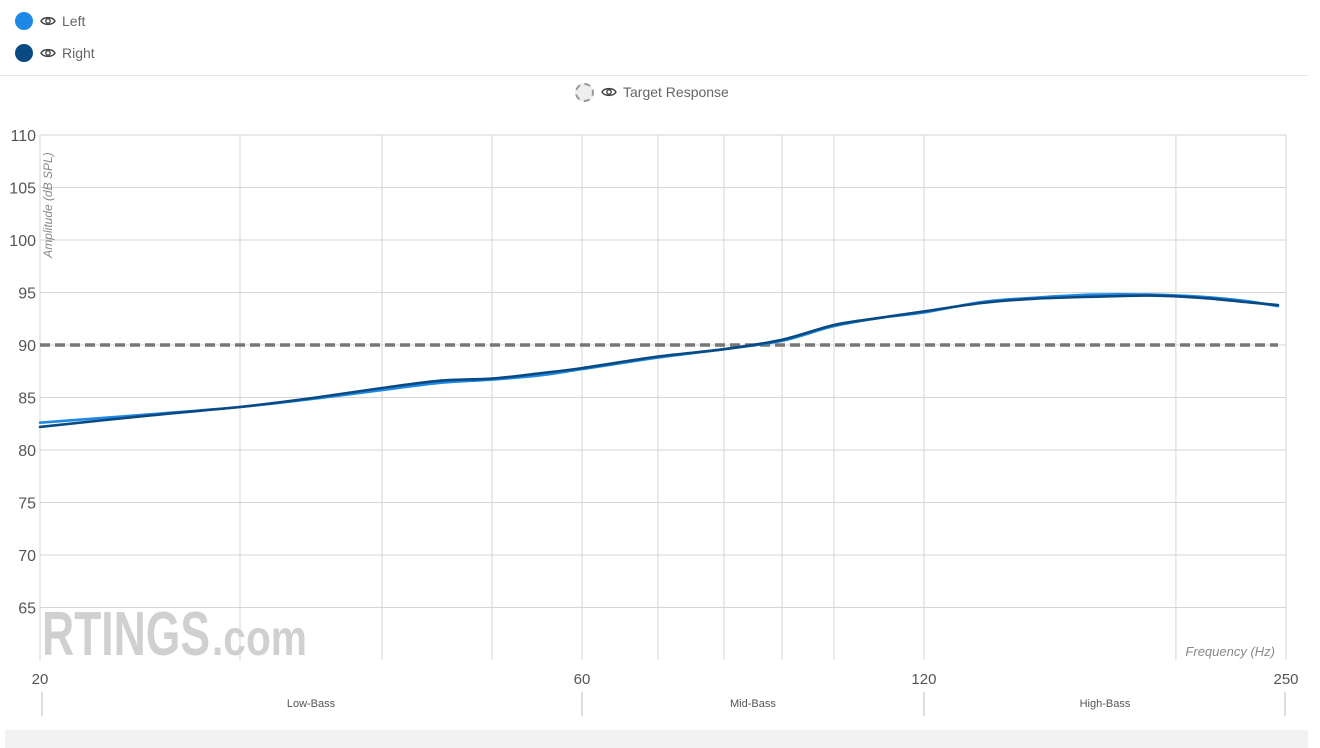 The image size is (1320, 748). I want to click on x-tick-label: 120, so click(923, 679).